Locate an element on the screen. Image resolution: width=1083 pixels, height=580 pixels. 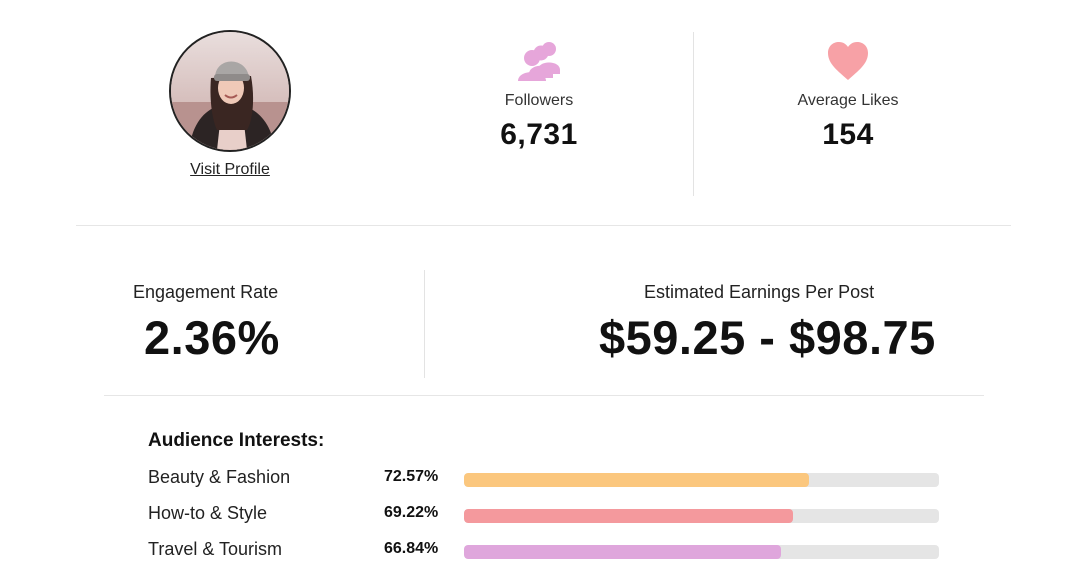
followers-label: Followers is located at coordinates (539, 100).